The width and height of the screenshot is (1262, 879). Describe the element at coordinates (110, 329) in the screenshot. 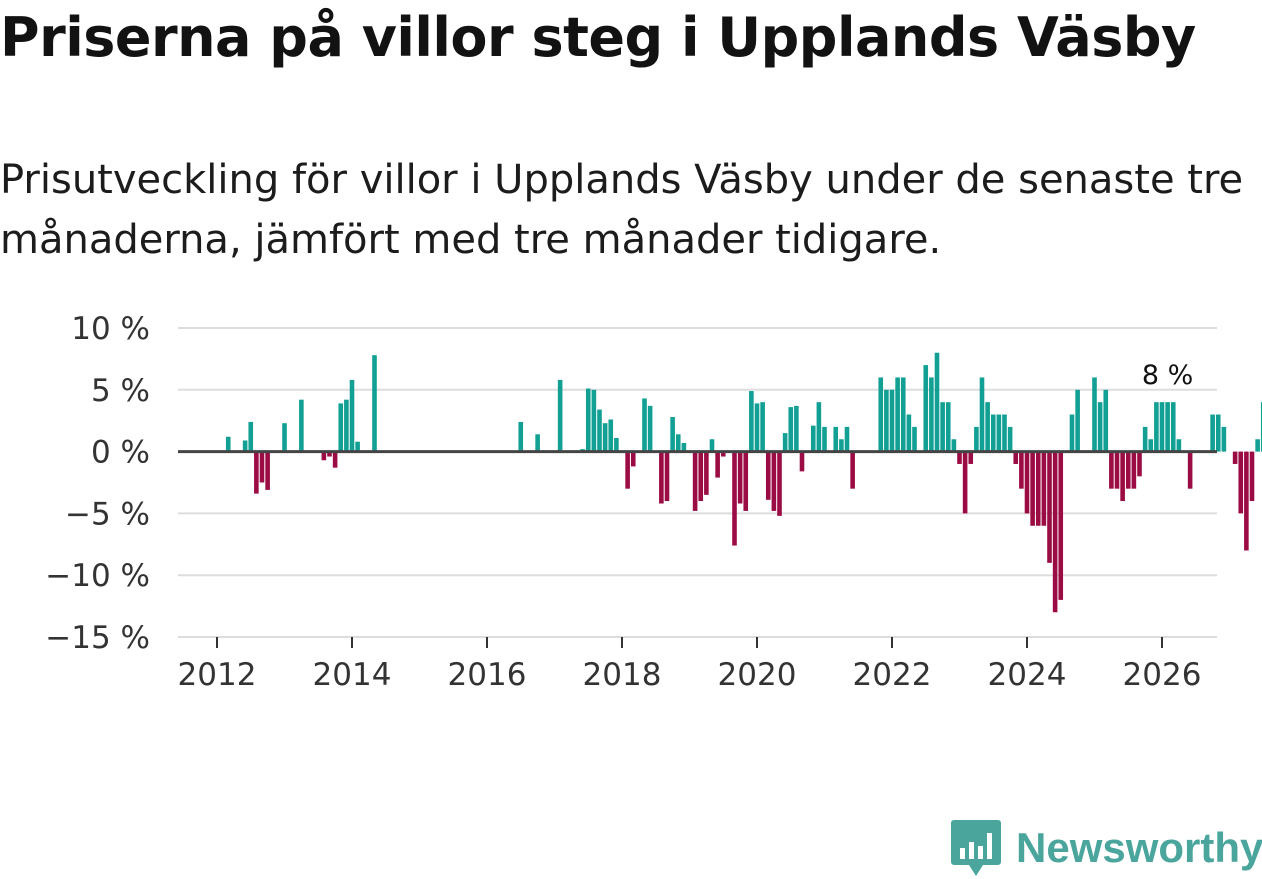

I see `y-tick-label: 10 %` at that location.